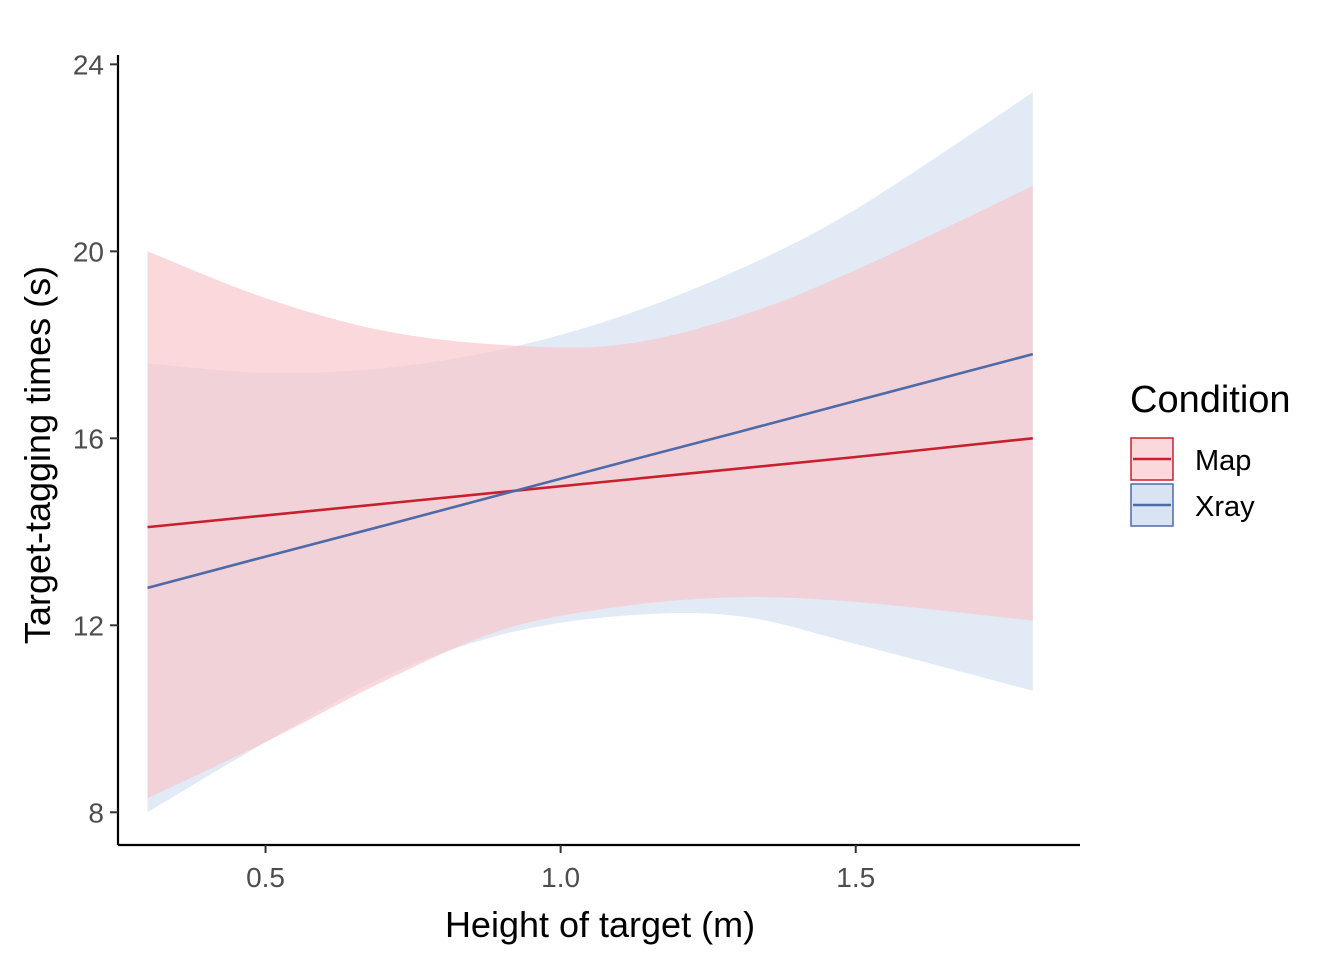  I want to click on x-tick-label: 0.5, so click(265, 877).